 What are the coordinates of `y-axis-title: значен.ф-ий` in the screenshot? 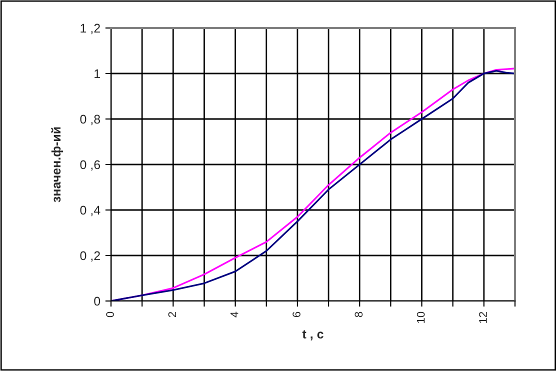 It's located at (57, 164).